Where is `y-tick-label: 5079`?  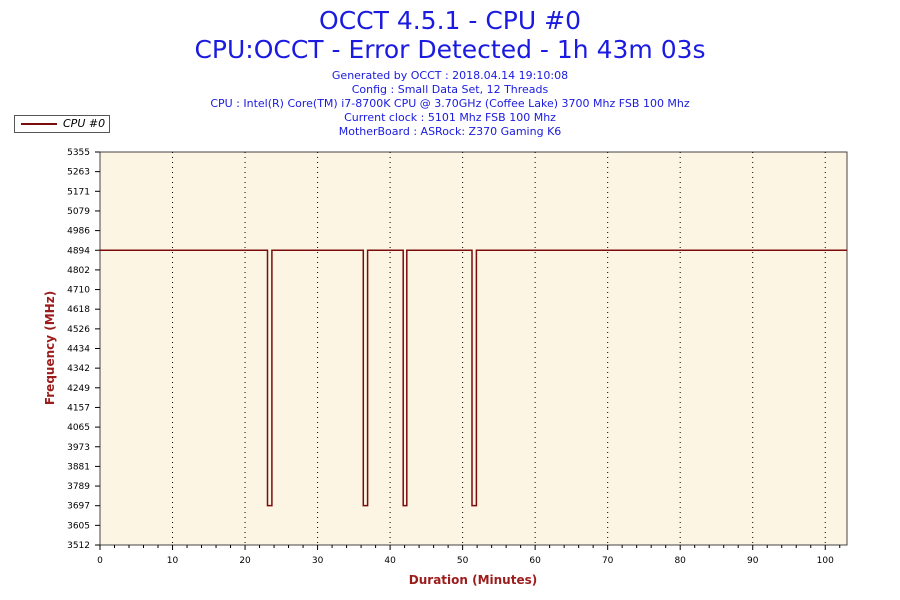
y-tick-label: 5079 is located at coordinates (78, 212).